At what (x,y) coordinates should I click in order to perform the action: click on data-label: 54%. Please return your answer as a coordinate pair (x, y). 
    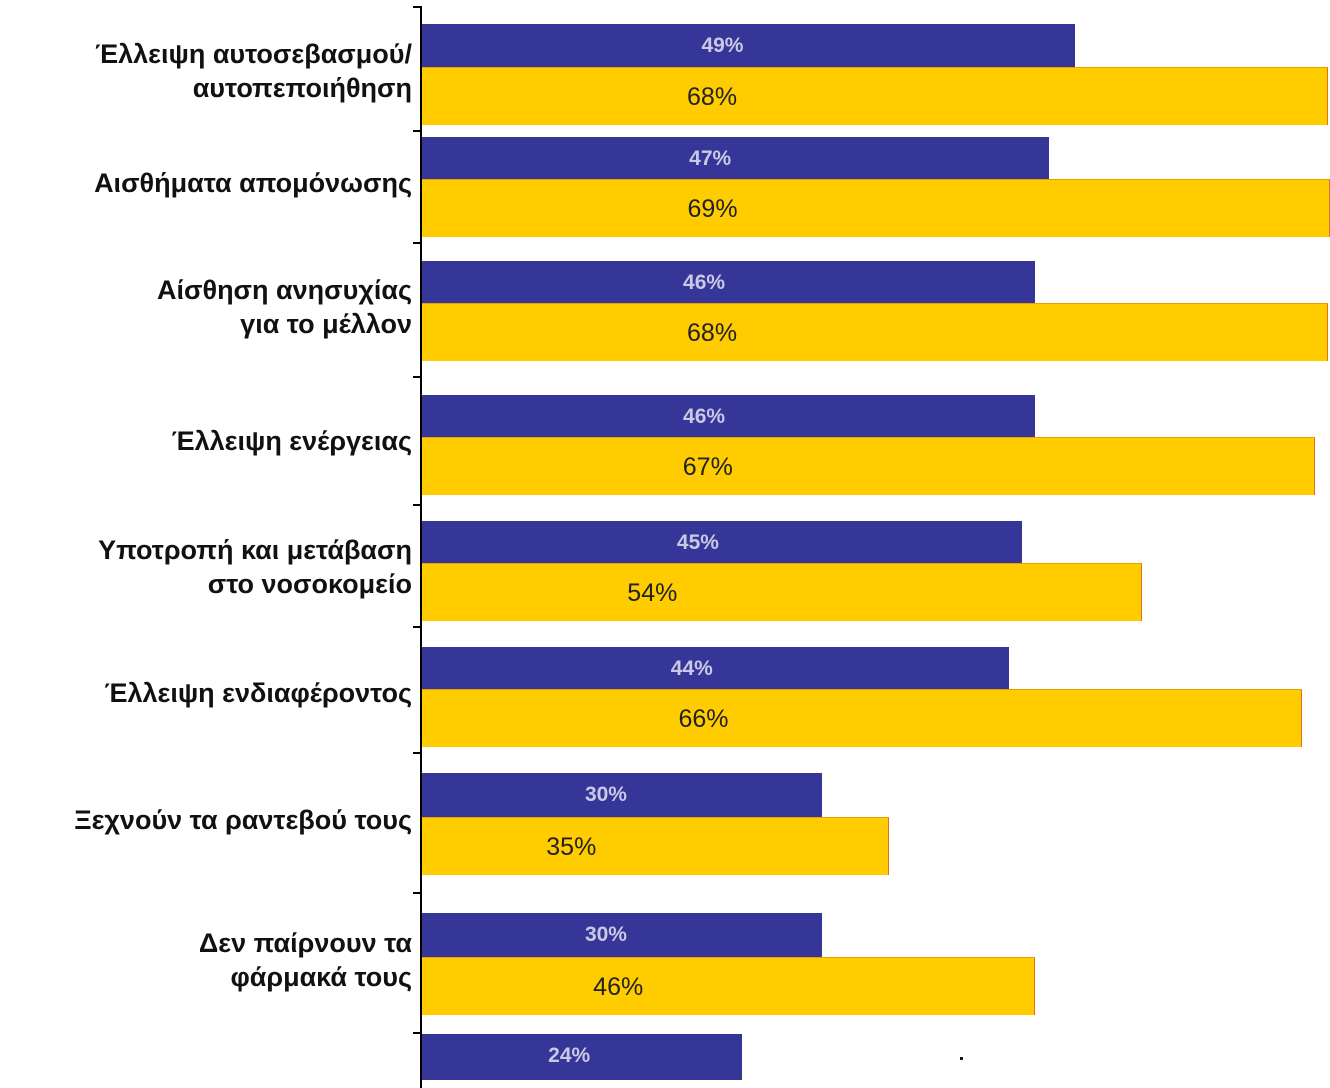
    Looking at the image, I should click on (652, 593).